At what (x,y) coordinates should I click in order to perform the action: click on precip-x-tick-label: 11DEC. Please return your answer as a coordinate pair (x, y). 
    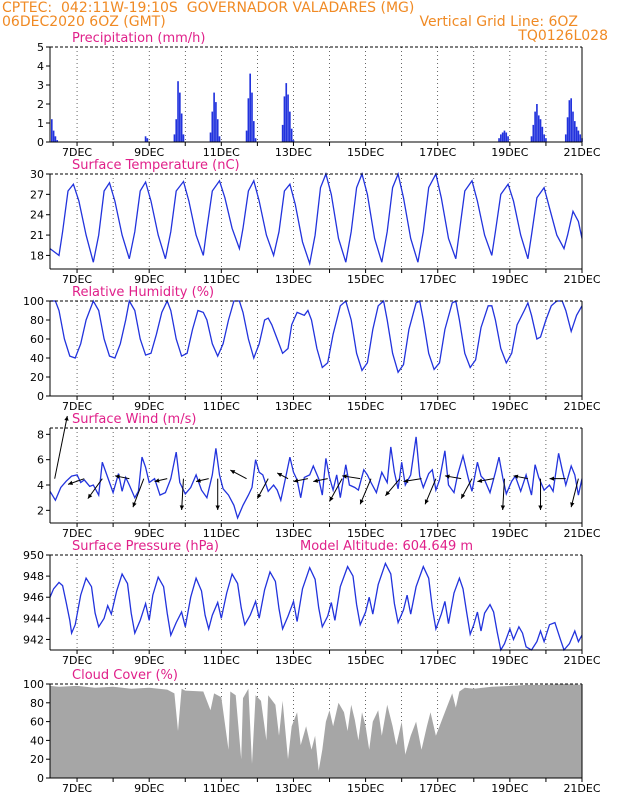
    Looking at the image, I should click on (221, 152).